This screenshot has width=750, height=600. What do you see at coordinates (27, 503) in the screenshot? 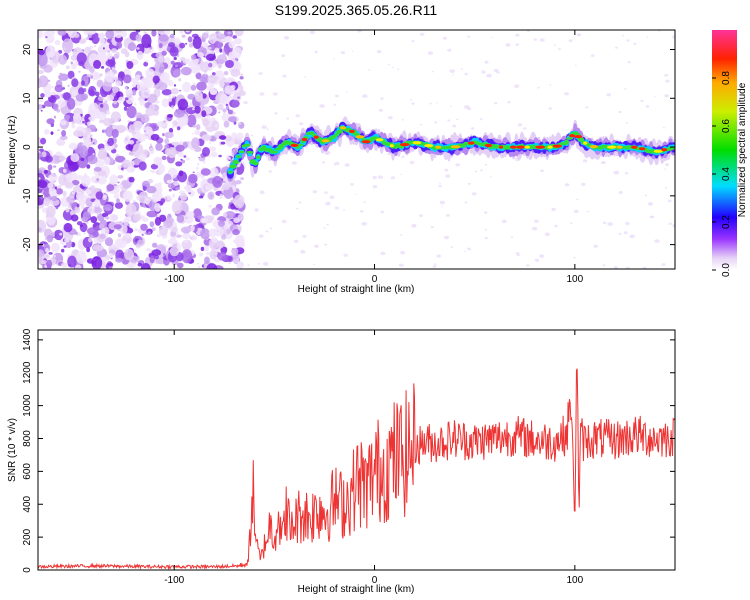
I see `snr-y-tick-label: 400` at bounding box center [27, 503].